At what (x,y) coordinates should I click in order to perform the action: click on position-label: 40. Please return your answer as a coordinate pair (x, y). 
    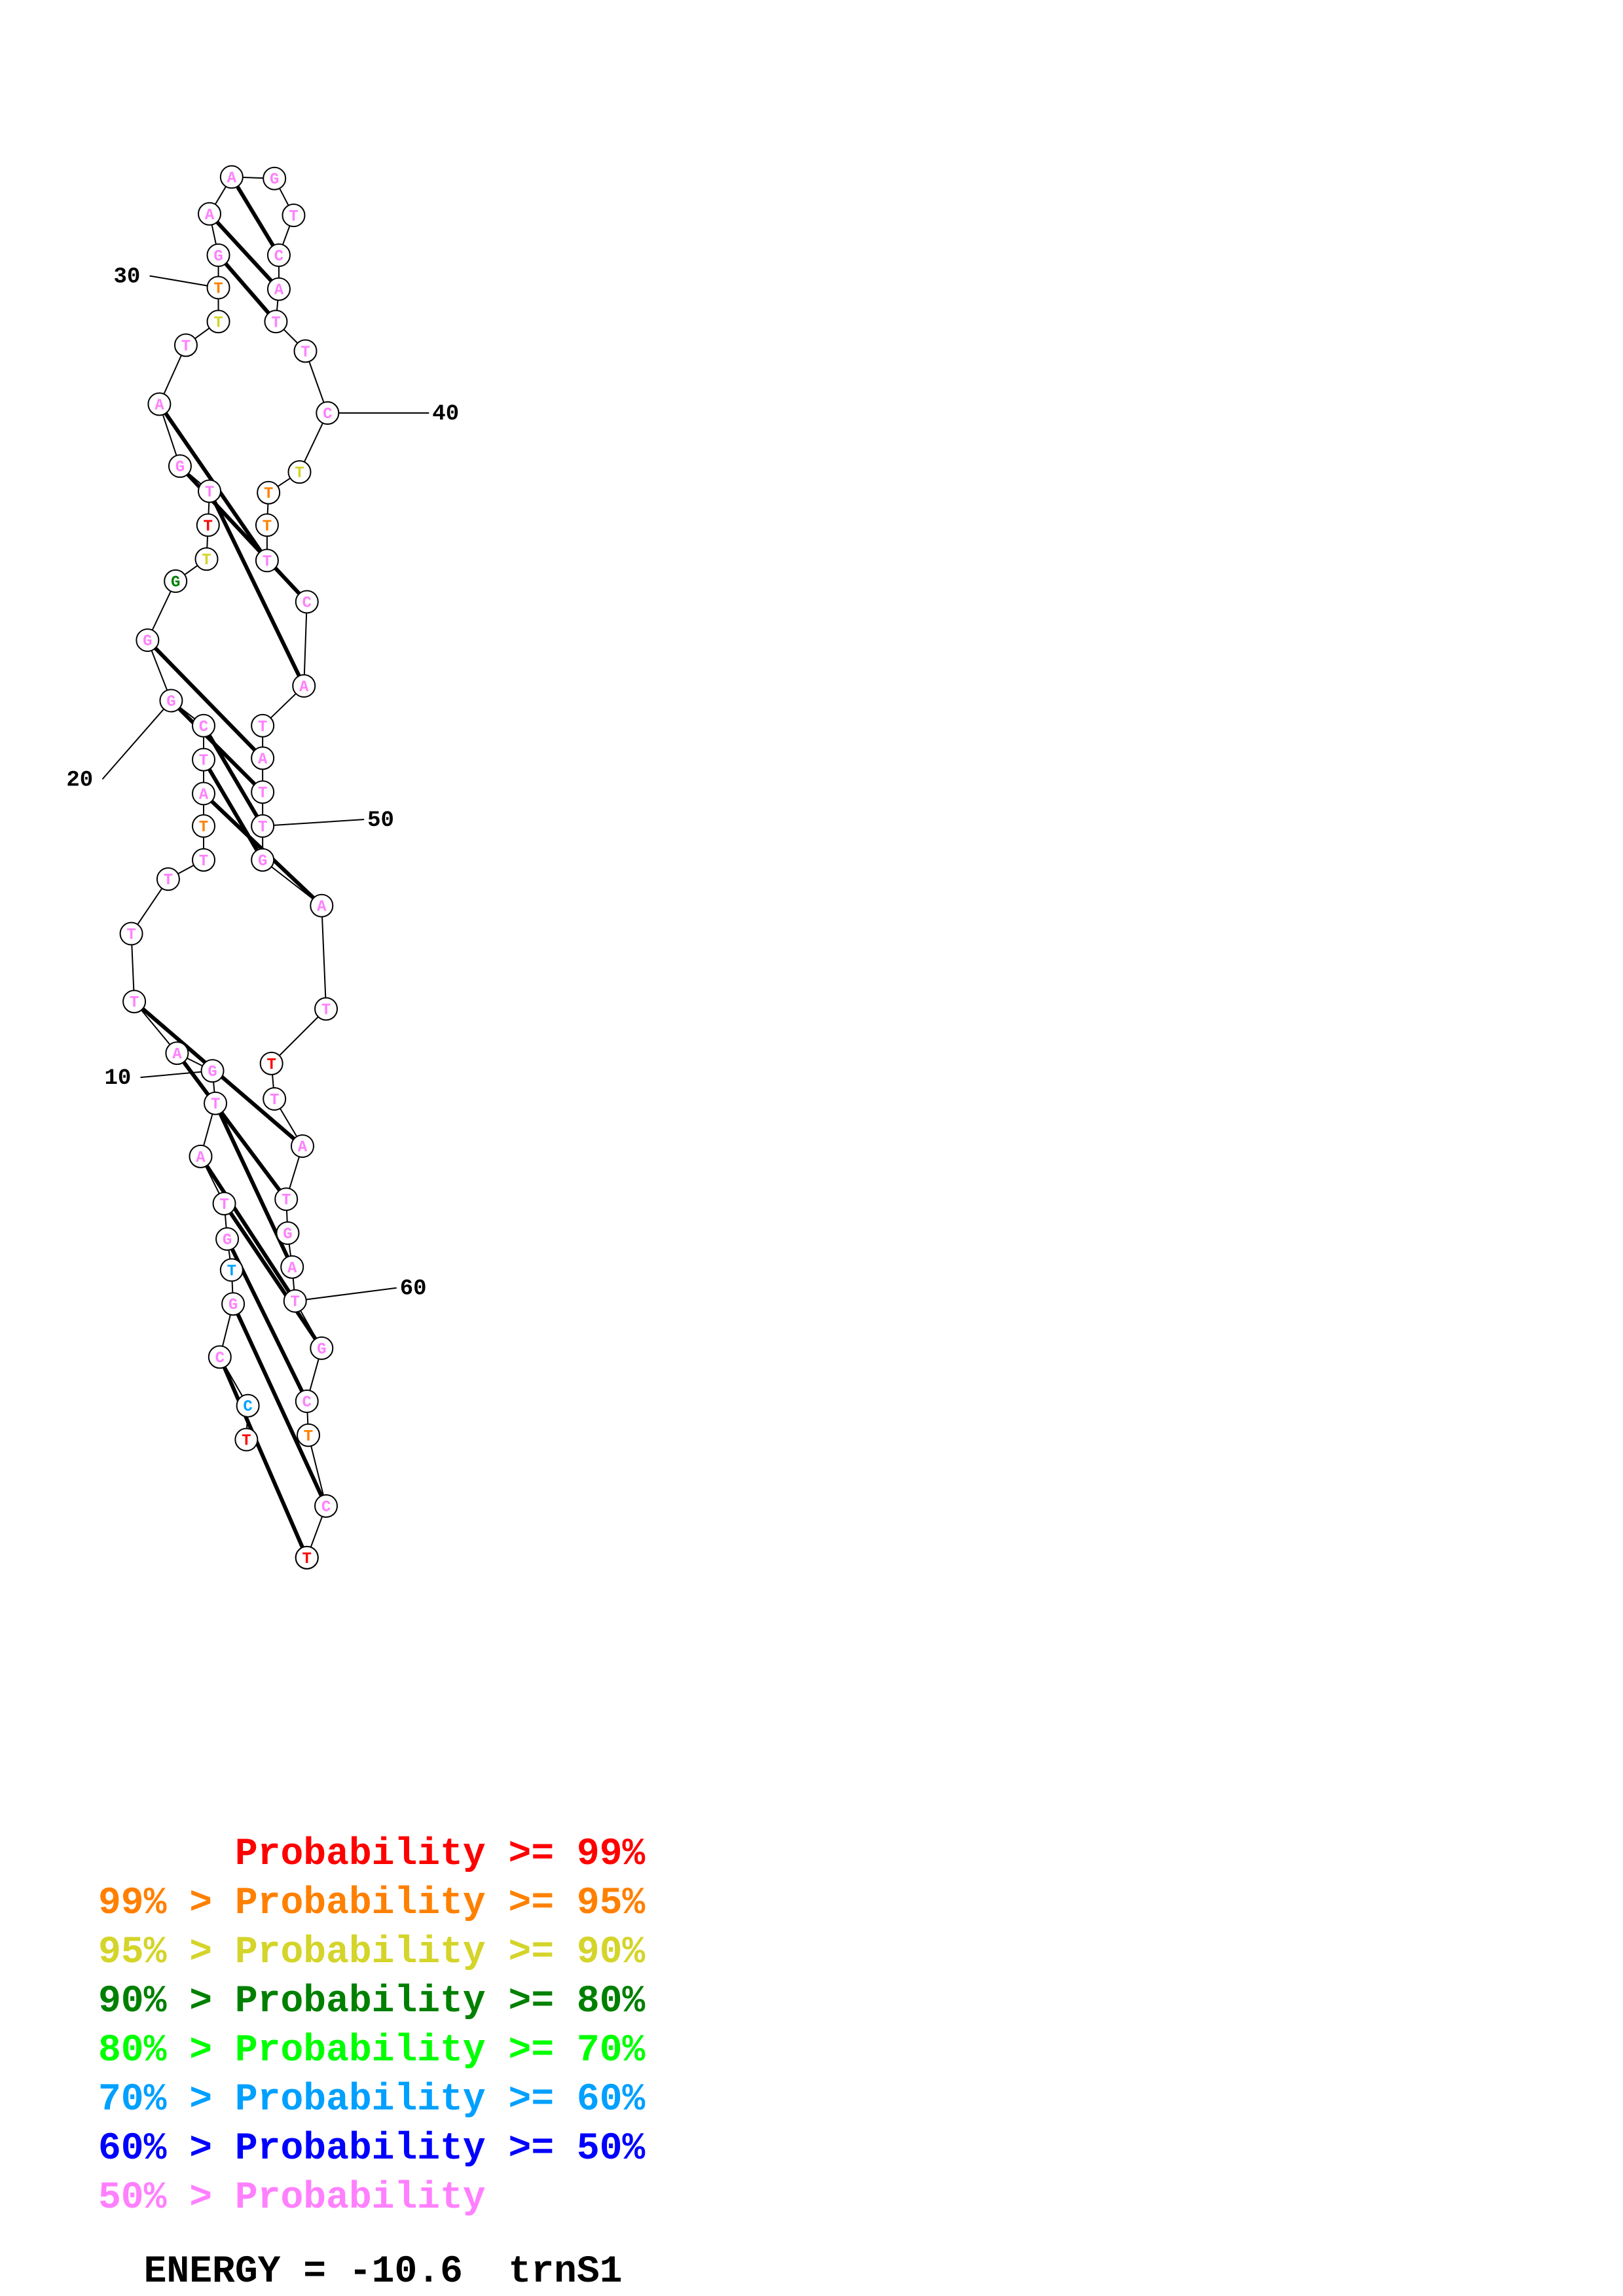
    Looking at the image, I should click on (445, 414).